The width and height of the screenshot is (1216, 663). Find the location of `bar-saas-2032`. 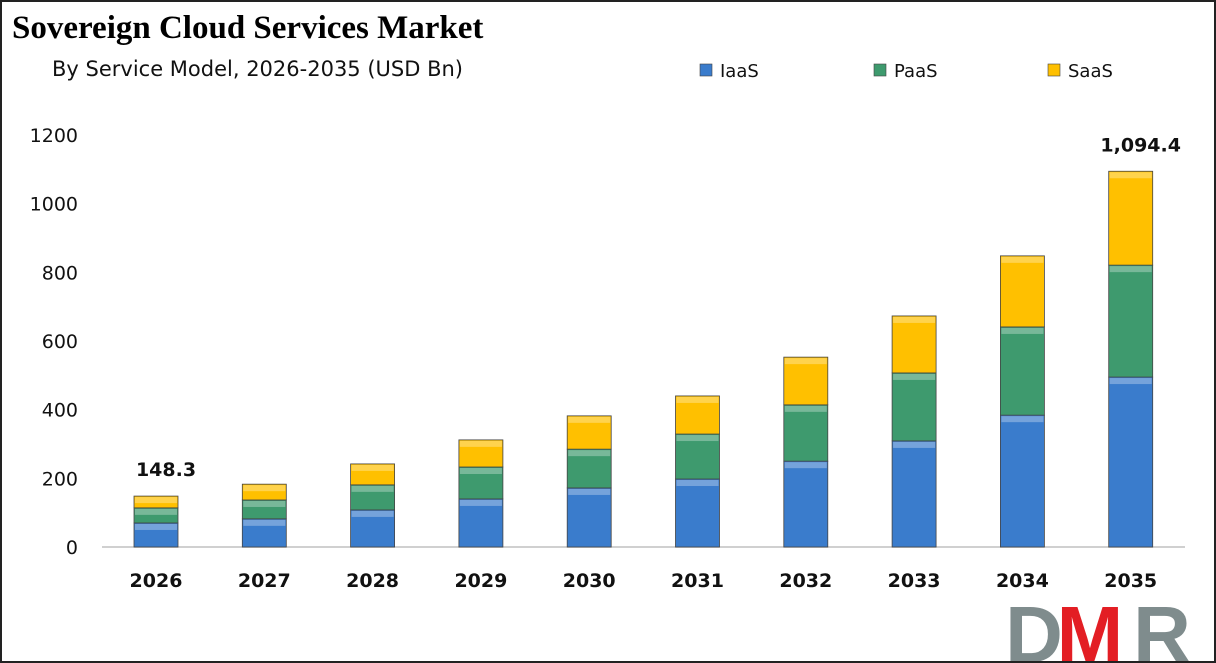

bar-saas-2032 is located at coordinates (806, 381).